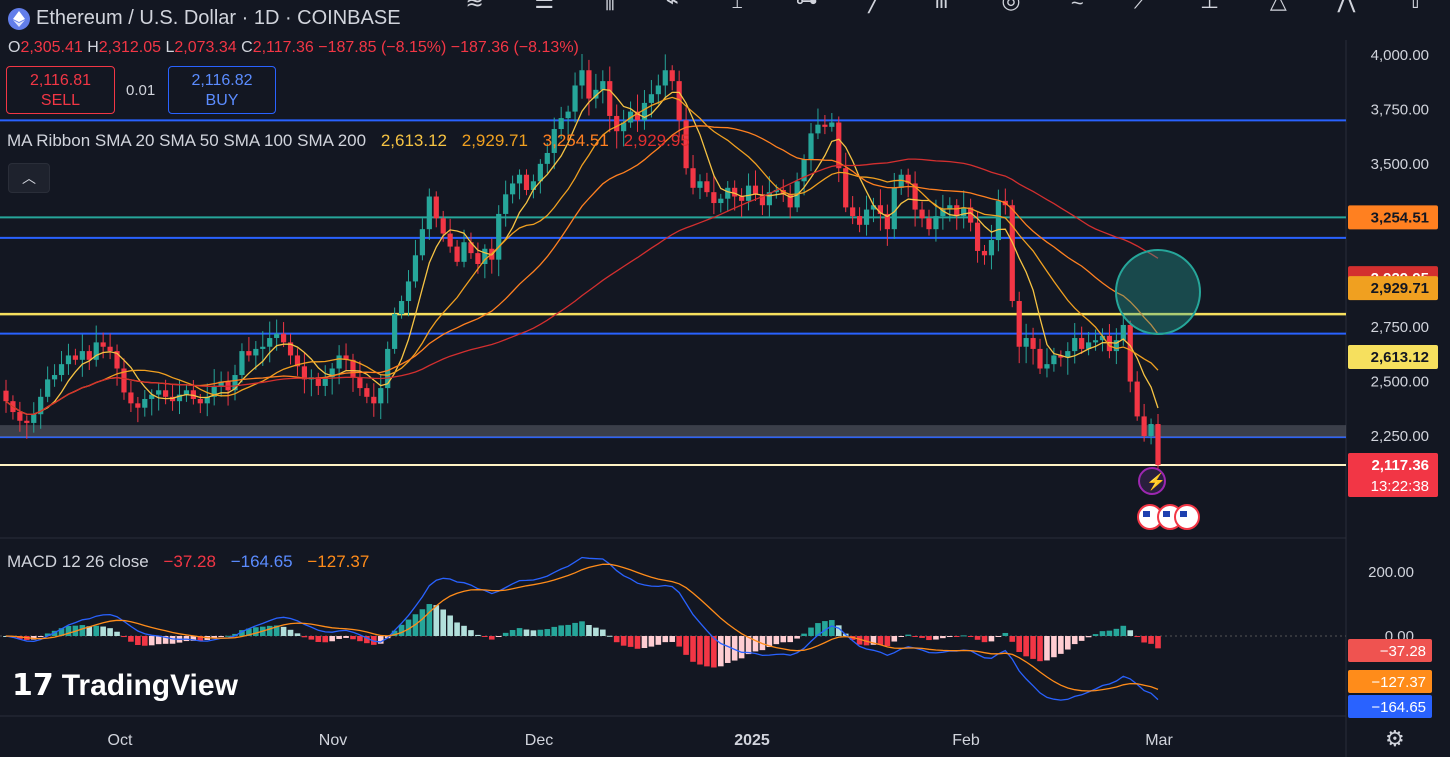 Image resolution: width=1450 pixels, height=757 pixels. What do you see at coordinates (737, 6) in the screenshot?
I see `cursor-tool-icon: 𝙸` at bounding box center [737, 6].